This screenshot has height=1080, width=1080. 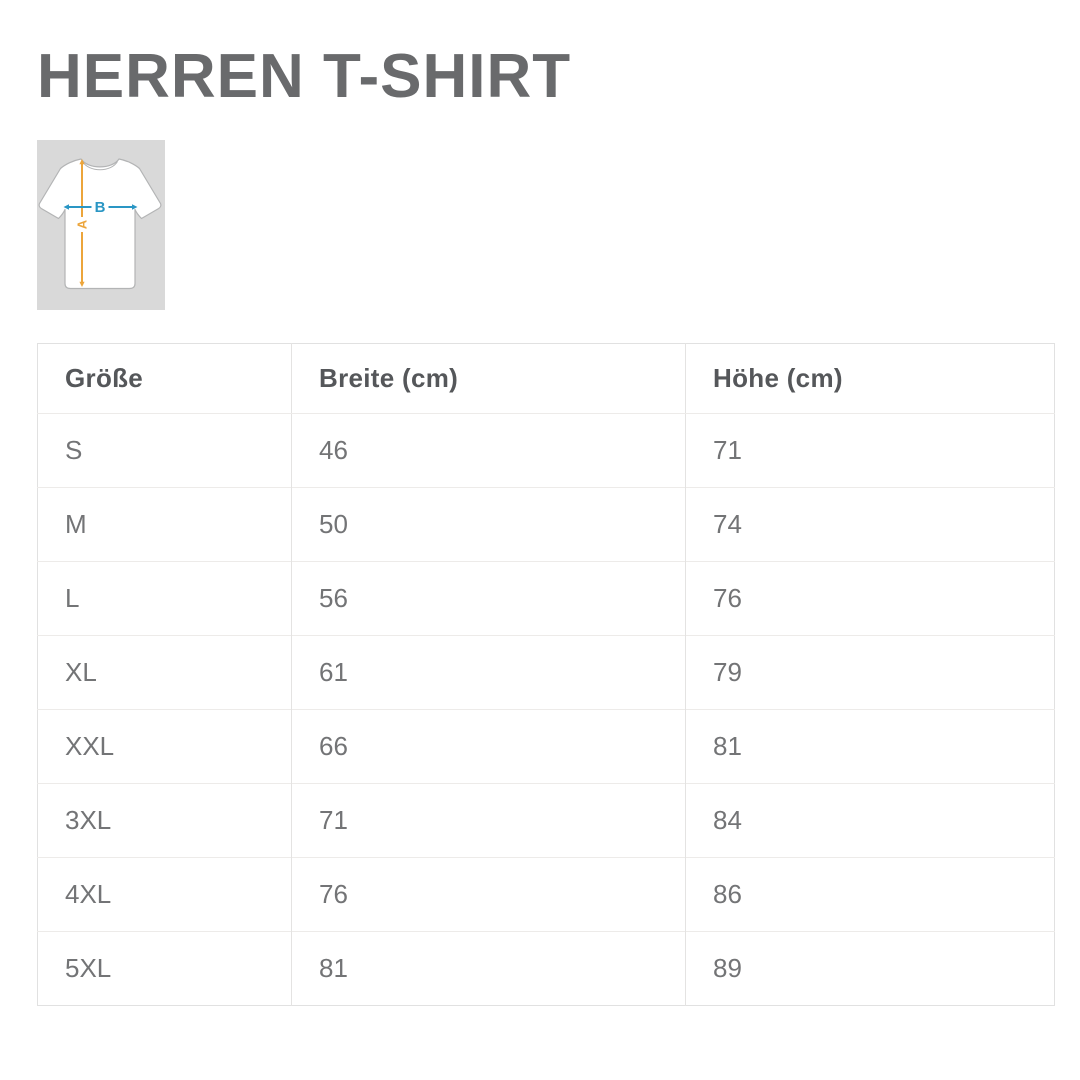 I want to click on hoehe-cell: 79, so click(x=870, y=672).